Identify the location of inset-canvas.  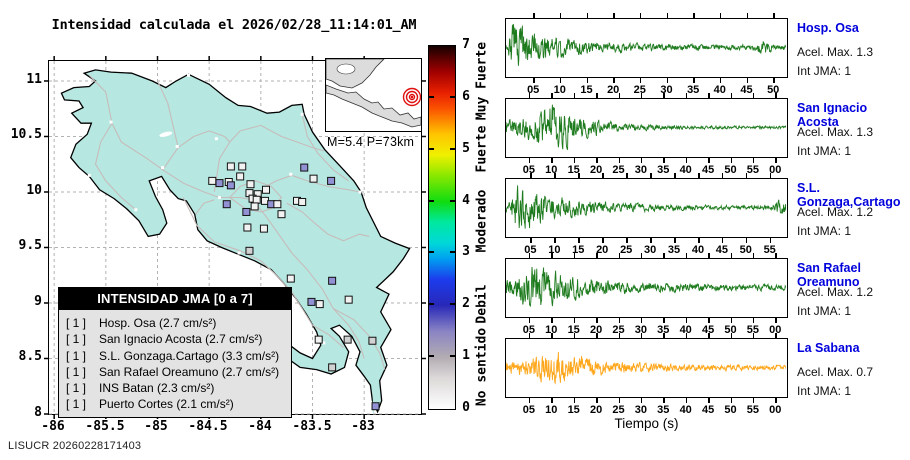
(373, 93).